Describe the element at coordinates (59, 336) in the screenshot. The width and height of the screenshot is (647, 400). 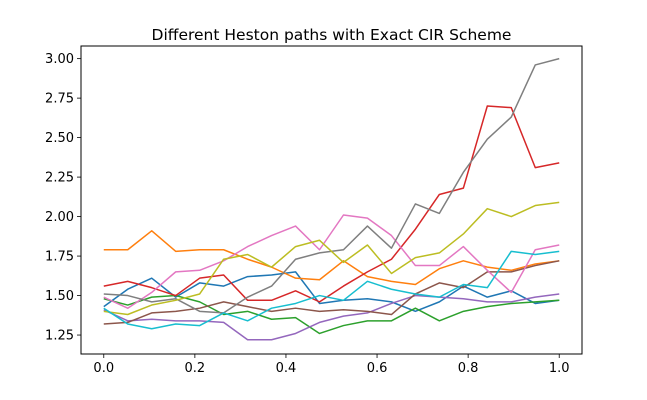
I see `y-tick-label: 1.25` at that location.